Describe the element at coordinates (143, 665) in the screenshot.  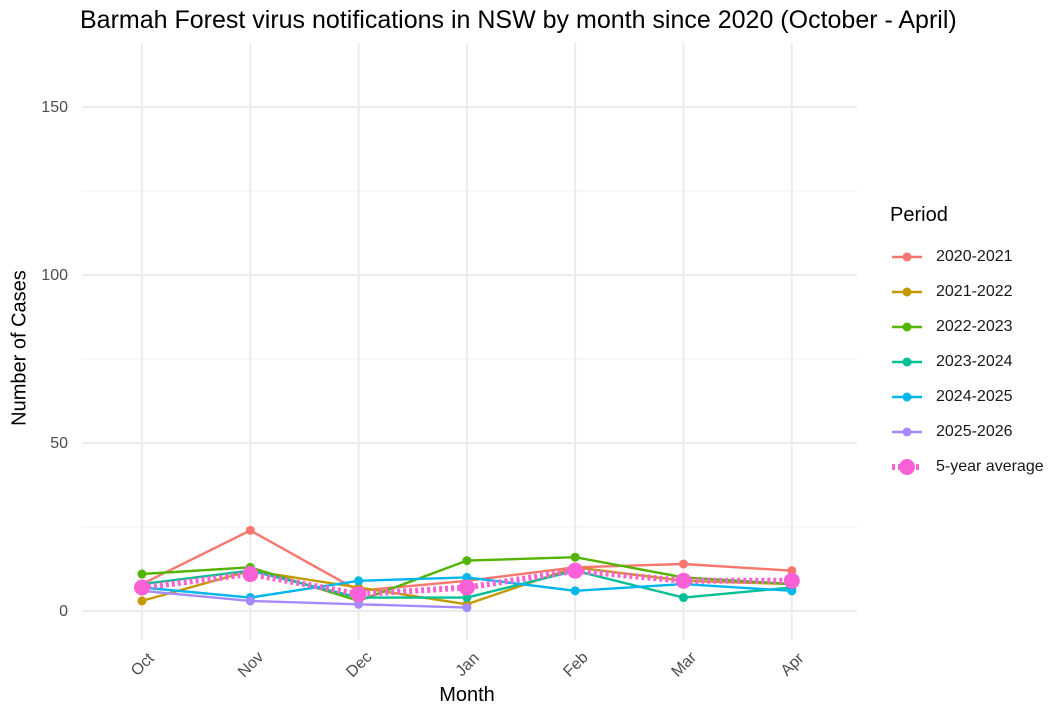
I see `x-tick-label: Oct` at that location.